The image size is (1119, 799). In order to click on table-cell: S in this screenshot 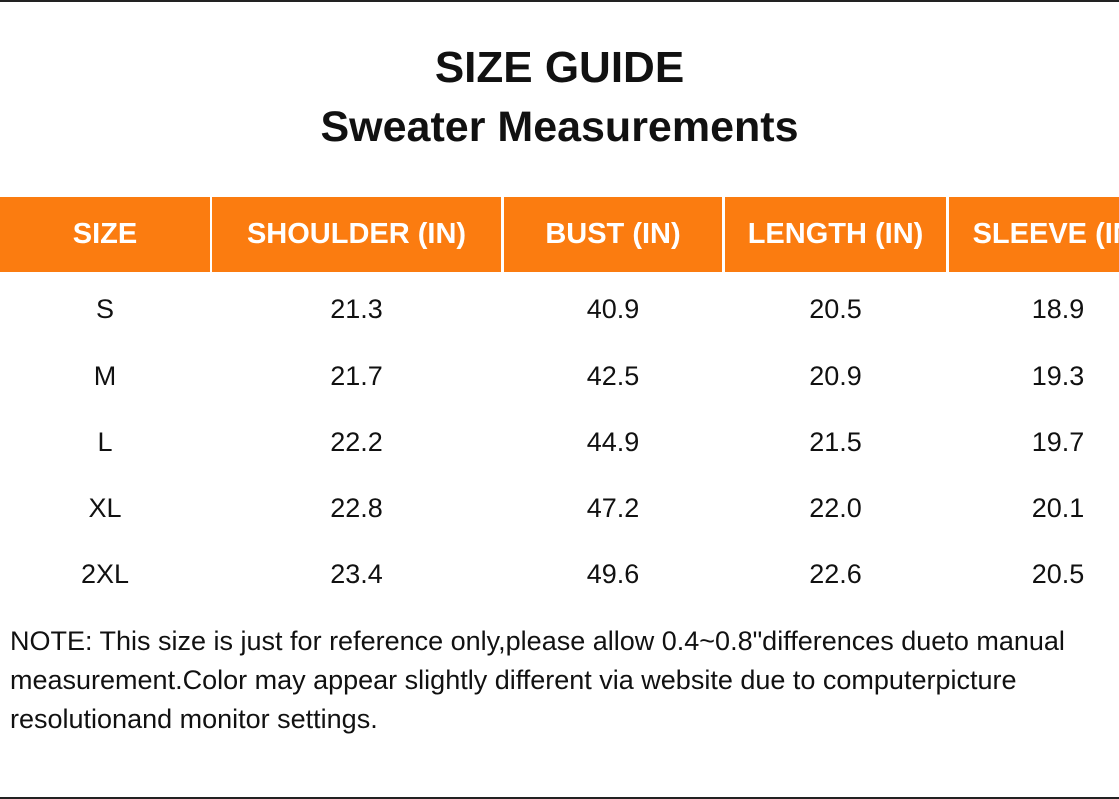, I will do `click(104, 308)`.